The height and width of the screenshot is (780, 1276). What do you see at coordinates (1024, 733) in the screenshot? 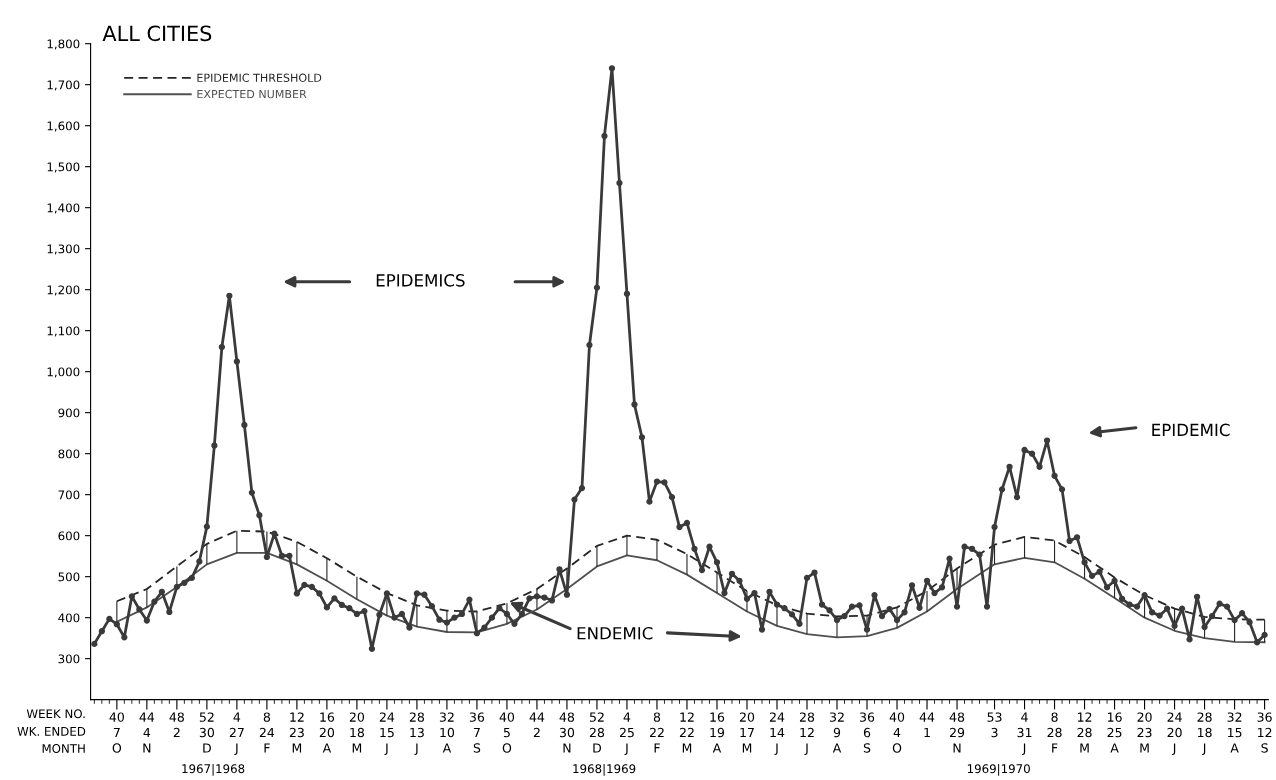
I see `x-tick-label: 4 31 J` at bounding box center [1024, 733].